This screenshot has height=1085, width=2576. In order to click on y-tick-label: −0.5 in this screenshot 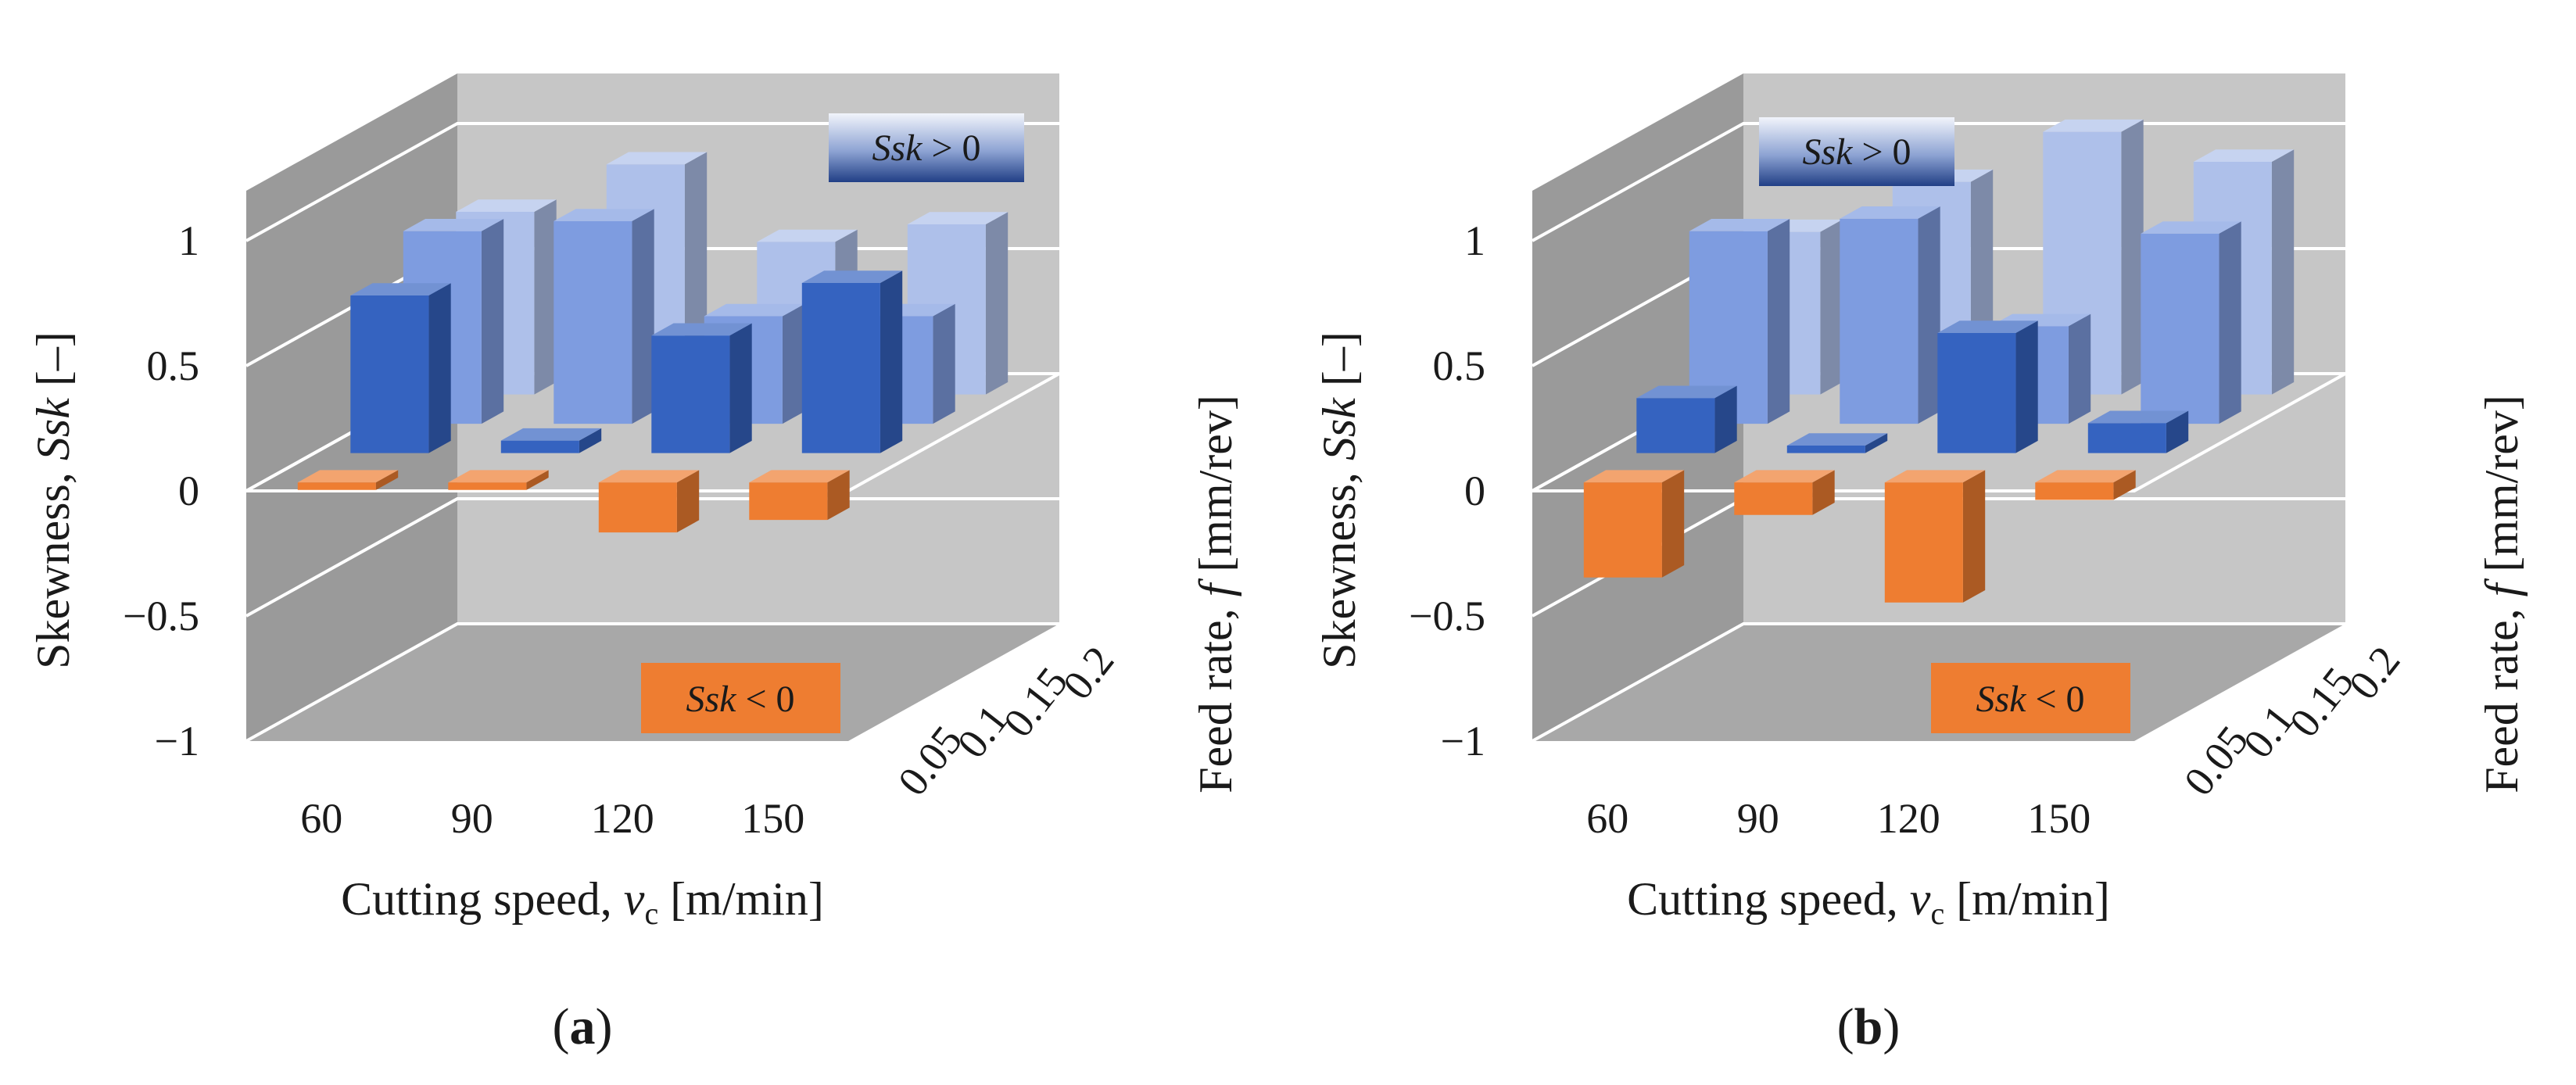, I will do `click(1447, 616)`.